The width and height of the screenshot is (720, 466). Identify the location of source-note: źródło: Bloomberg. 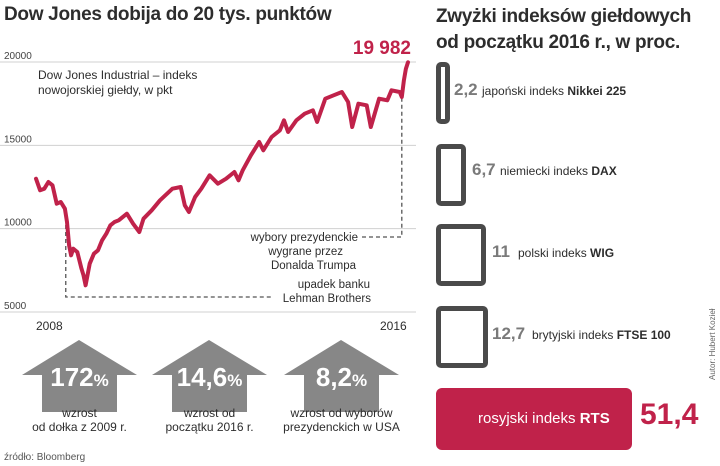
(45, 457).